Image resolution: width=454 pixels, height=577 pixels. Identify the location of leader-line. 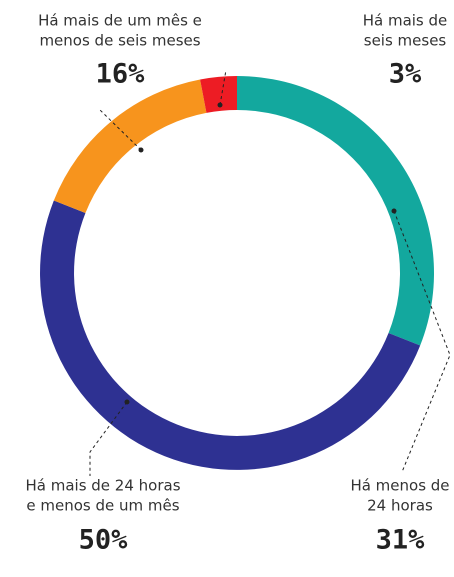
(108, 438).